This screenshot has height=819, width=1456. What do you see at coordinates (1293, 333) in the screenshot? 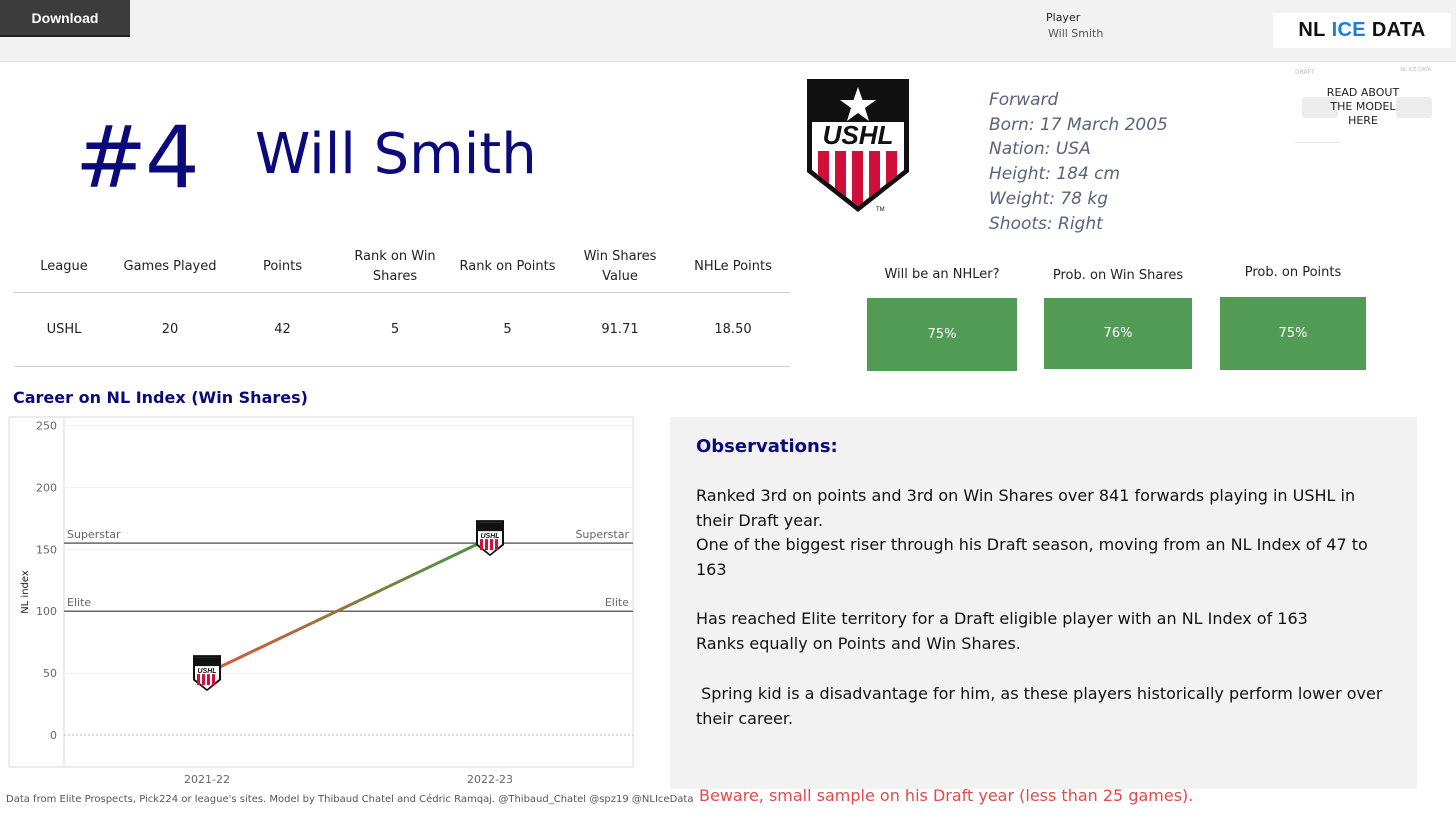
I see `prob-points-value: 75%` at bounding box center [1293, 333].